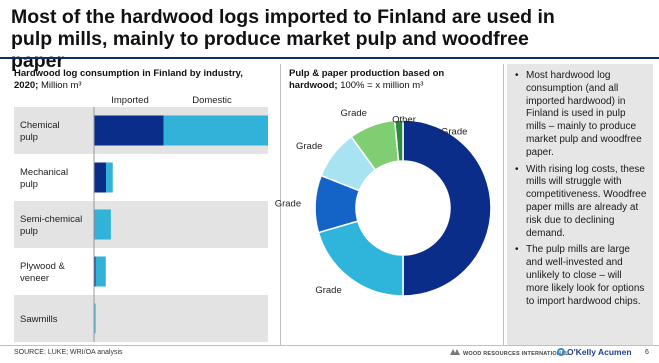  What do you see at coordinates (34, 278) in the screenshot?
I see `category-label: veneer` at bounding box center [34, 278].